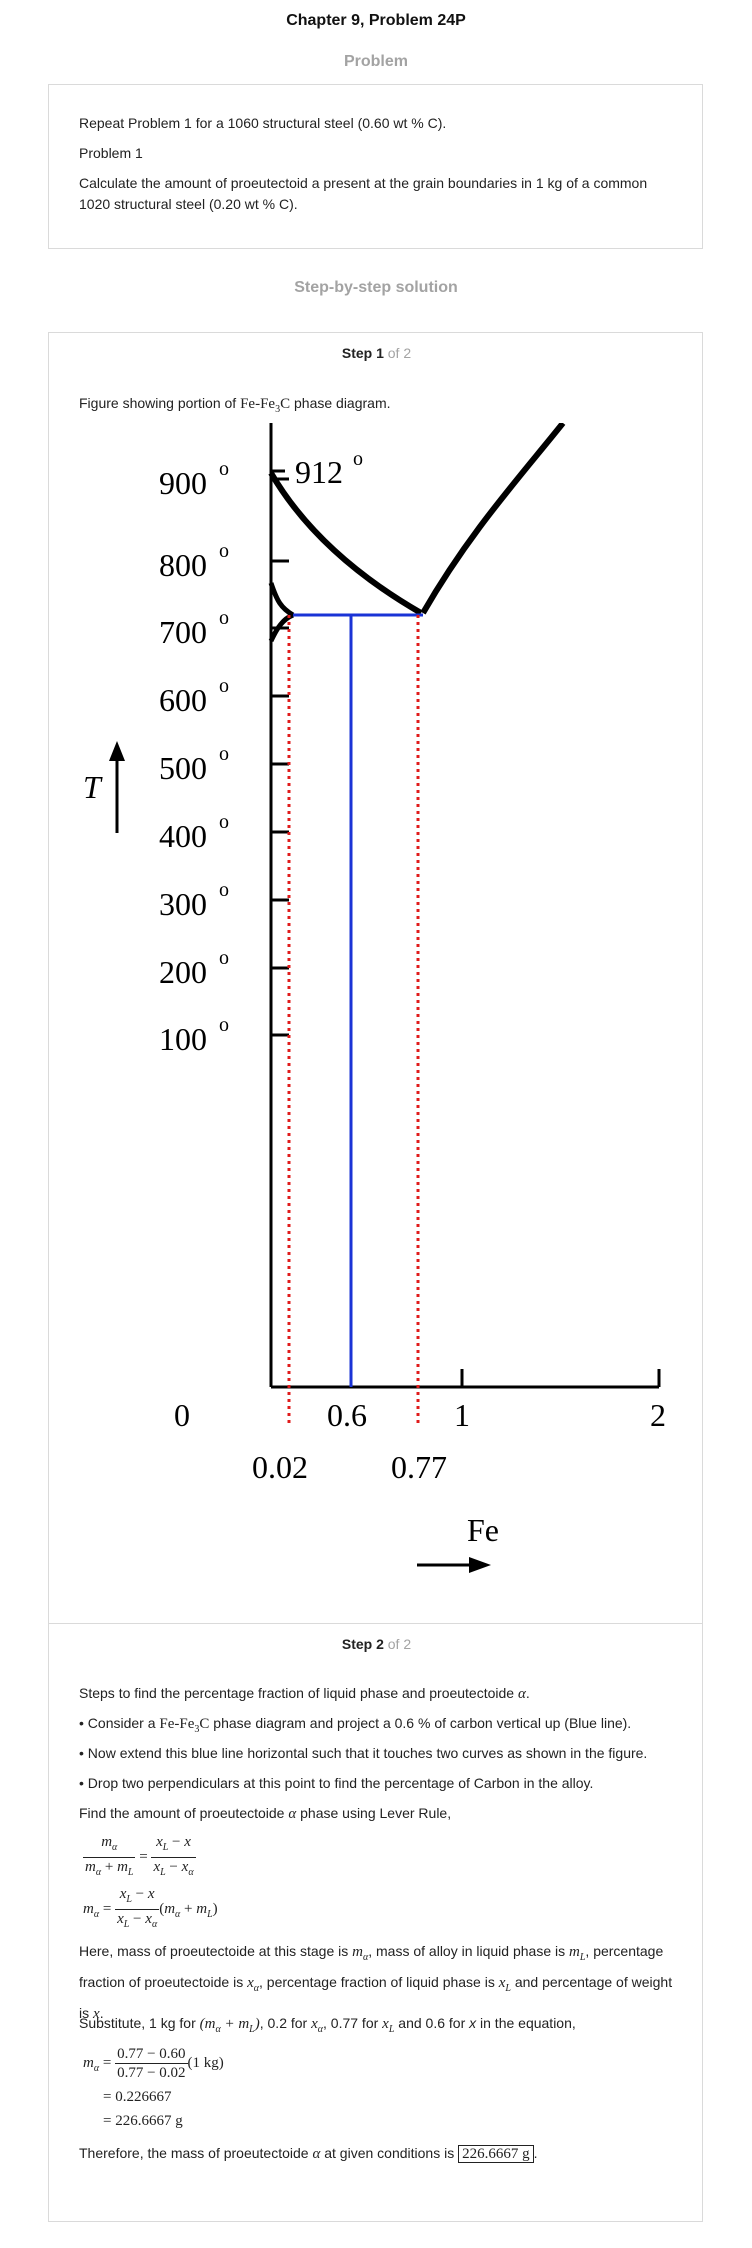  Describe the element at coordinates (281, 600) in the screenshot. I see `alpha-upper-curve` at that location.